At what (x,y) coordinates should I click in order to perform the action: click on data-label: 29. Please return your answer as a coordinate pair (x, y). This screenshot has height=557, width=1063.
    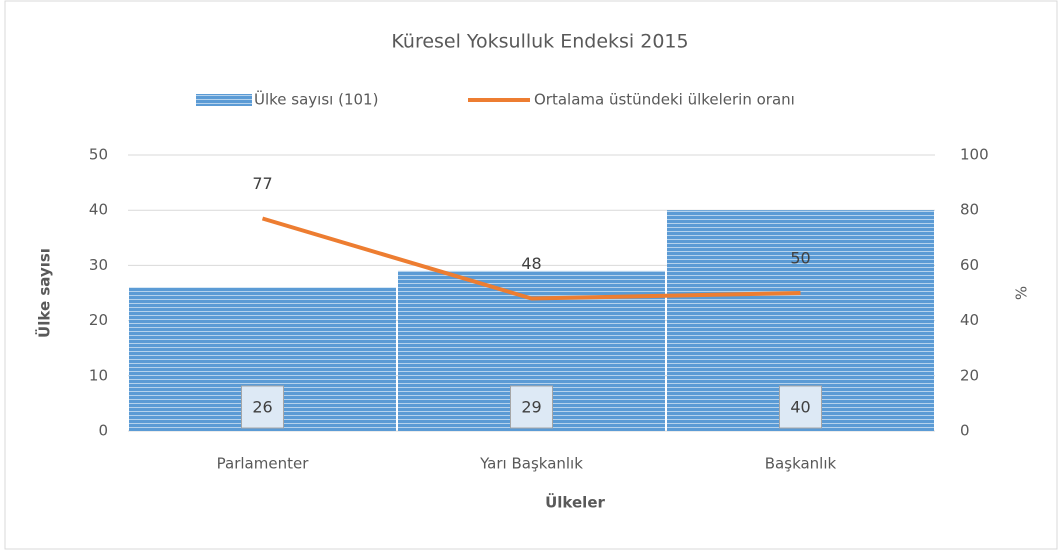
    Looking at the image, I should click on (531, 407).